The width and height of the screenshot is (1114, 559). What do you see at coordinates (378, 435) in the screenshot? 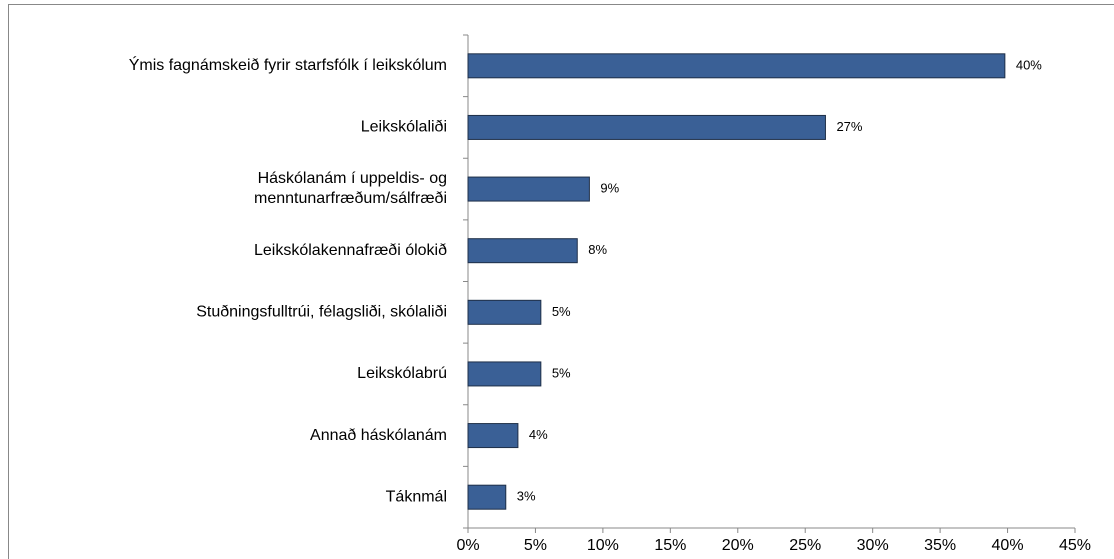
I see `y-tick-label: Annað háskólanám` at bounding box center [378, 435].